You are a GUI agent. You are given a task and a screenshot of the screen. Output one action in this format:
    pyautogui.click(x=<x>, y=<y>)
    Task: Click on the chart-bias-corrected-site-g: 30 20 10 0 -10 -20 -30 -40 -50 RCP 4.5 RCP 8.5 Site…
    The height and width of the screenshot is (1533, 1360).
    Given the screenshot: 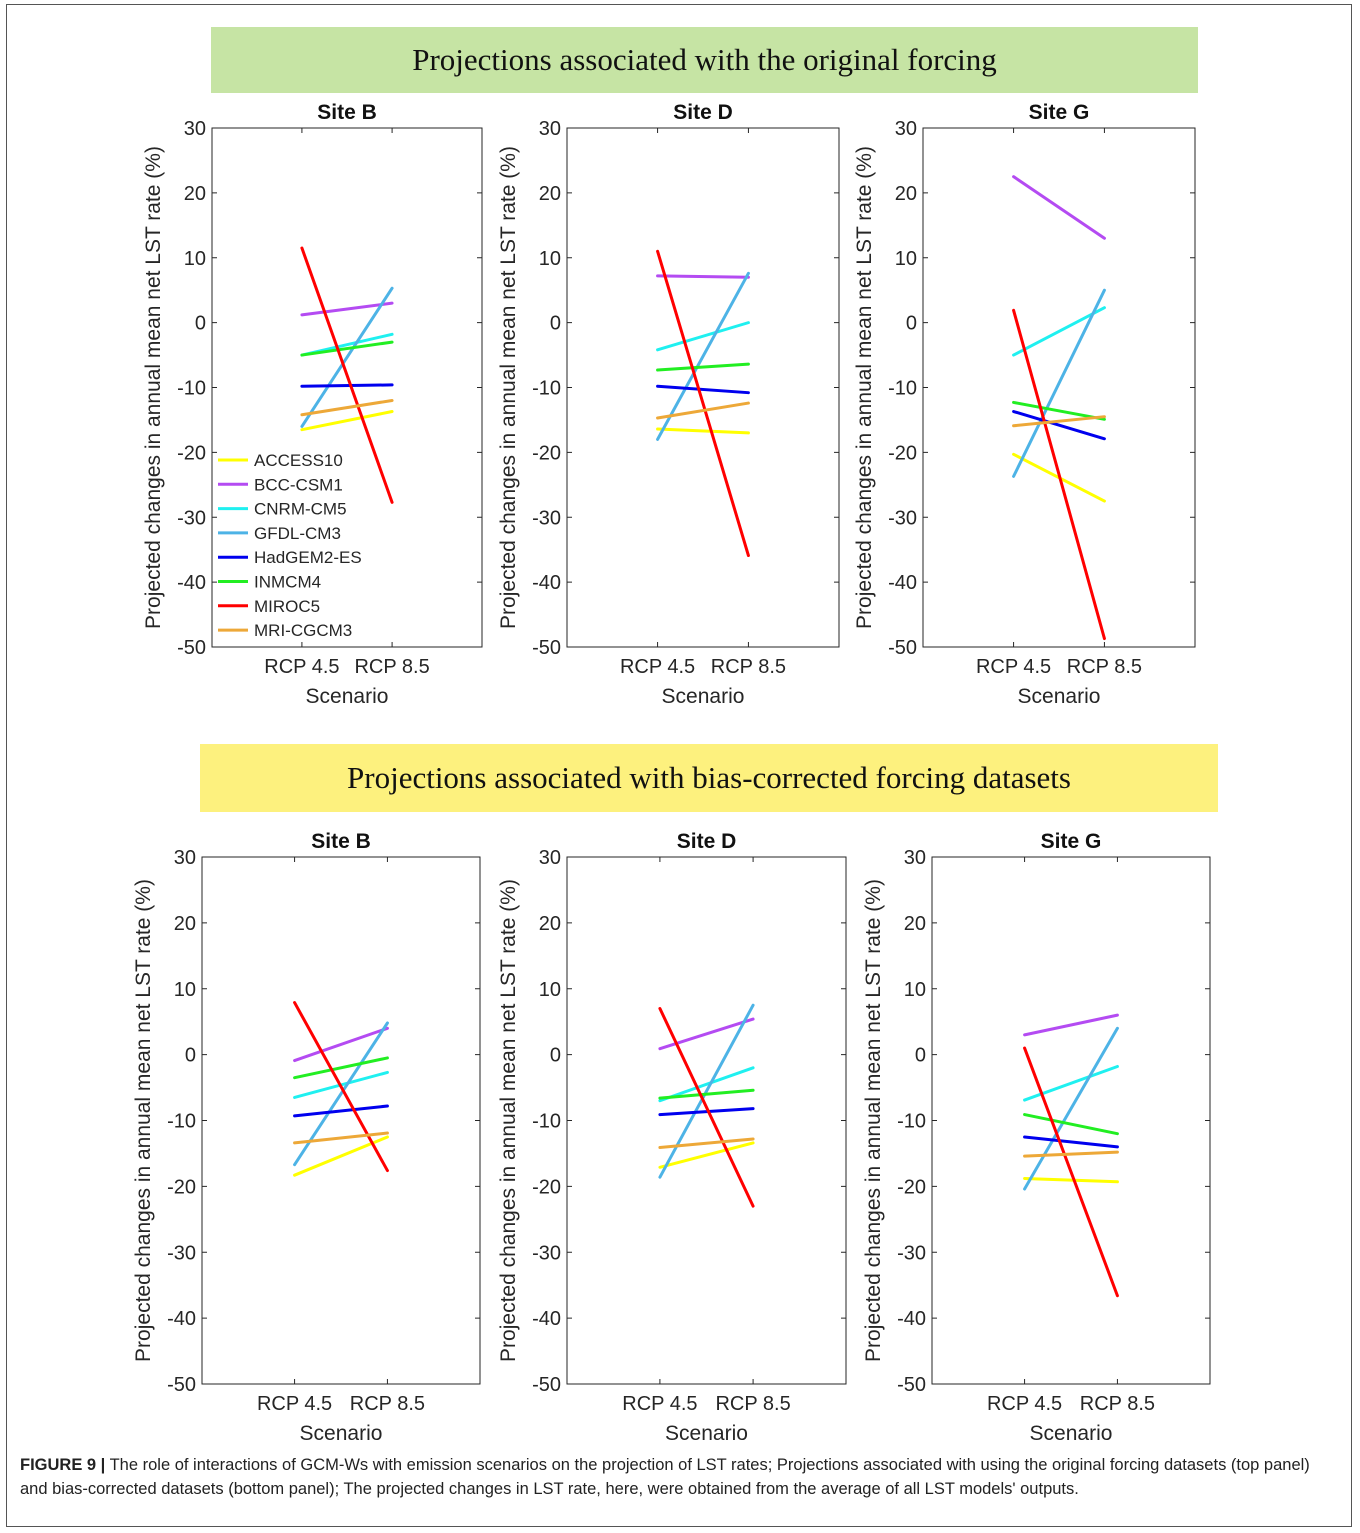 What is the action you would take?
    pyautogui.click(x=1036, y=1137)
    